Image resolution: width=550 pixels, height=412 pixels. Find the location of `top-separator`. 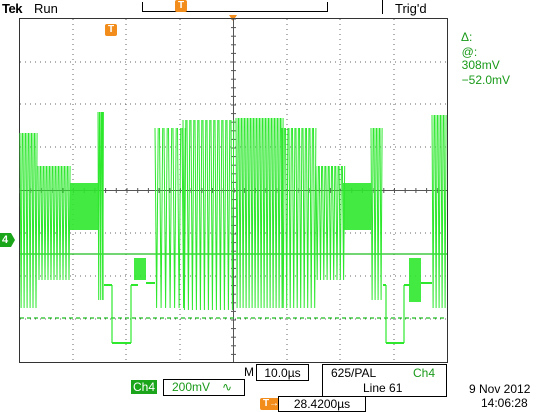

top-separator is located at coordinates (382, 7).